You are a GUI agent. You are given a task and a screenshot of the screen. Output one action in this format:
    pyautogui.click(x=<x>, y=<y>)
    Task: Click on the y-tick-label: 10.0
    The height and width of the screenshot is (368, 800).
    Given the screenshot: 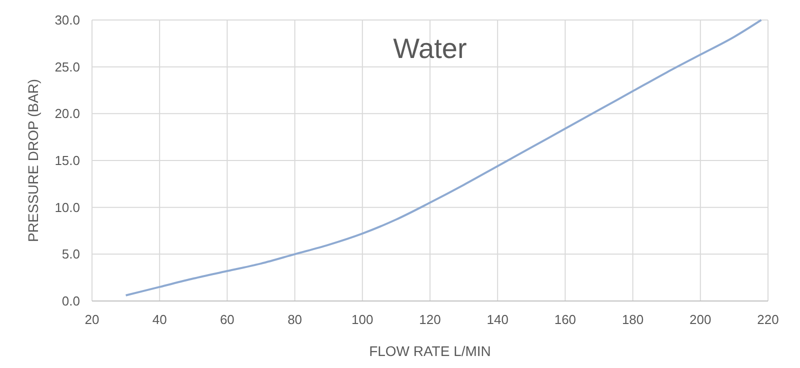 What is the action you would take?
    pyautogui.click(x=67, y=207)
    